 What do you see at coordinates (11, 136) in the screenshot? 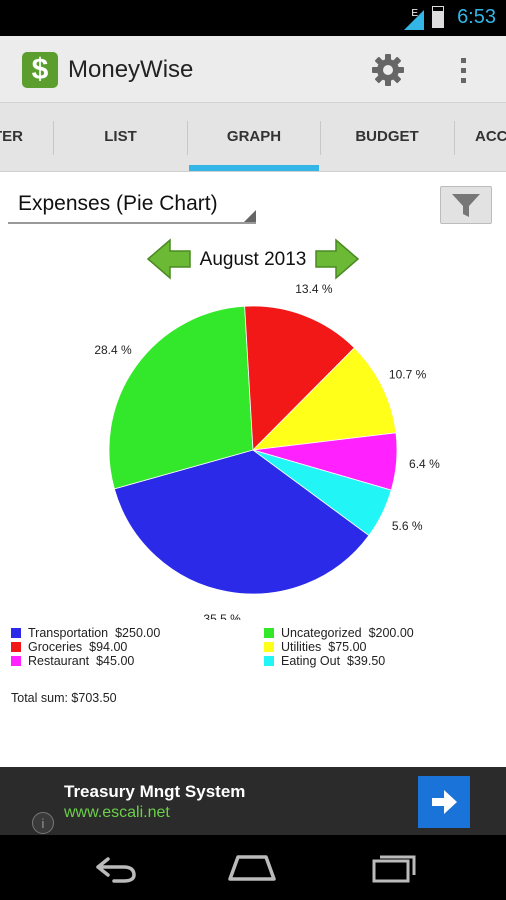
I see `tab-filter: TER` at bounding box center [11, 136].